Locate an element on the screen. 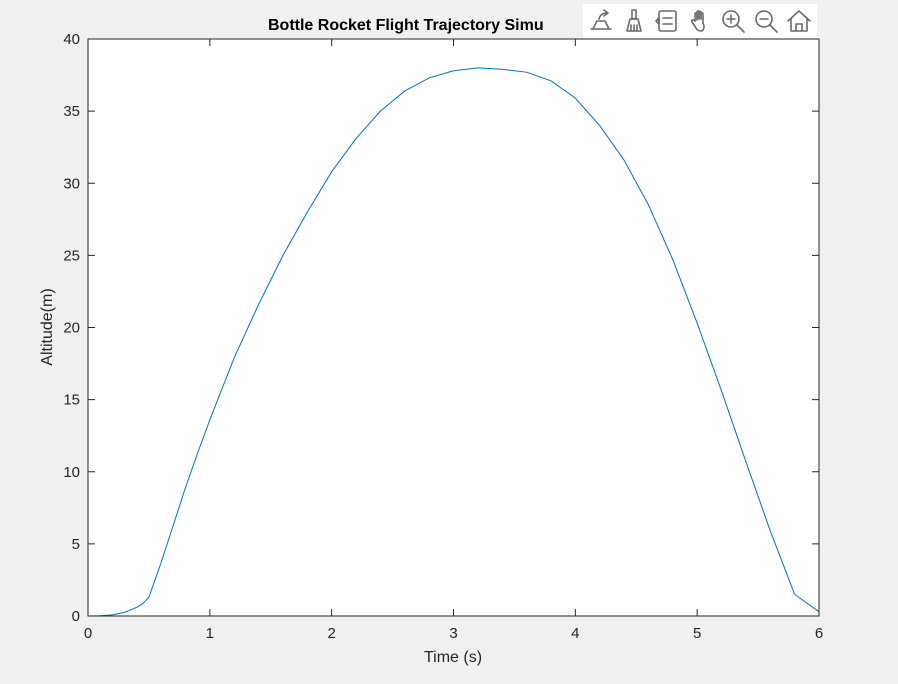  x-tick-label: 0 is located at coordinates (88, 633).